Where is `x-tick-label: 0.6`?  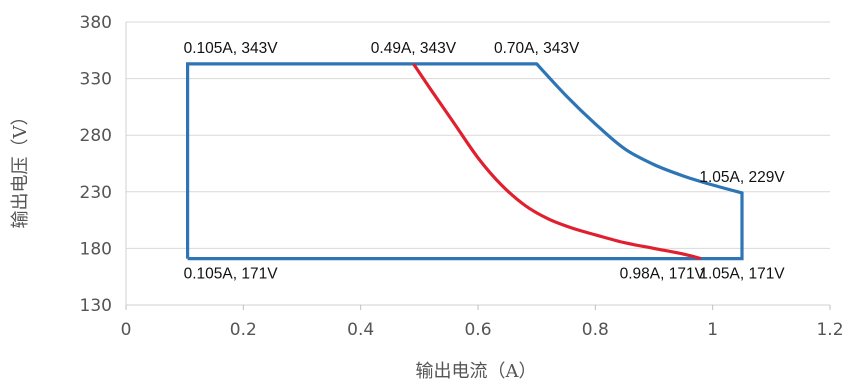 x-tick-label: 0.6 is located at coordinates (477, 330).